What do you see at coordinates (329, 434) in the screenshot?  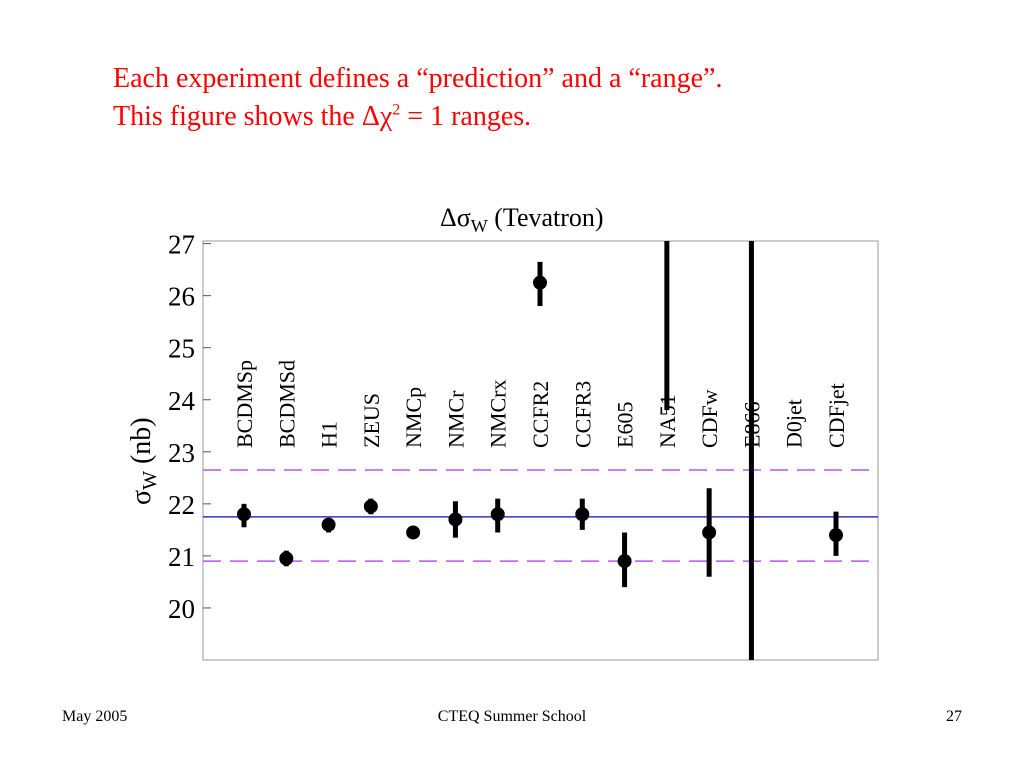 I see `experiment-label: H1` at bounding box center [329, 434].